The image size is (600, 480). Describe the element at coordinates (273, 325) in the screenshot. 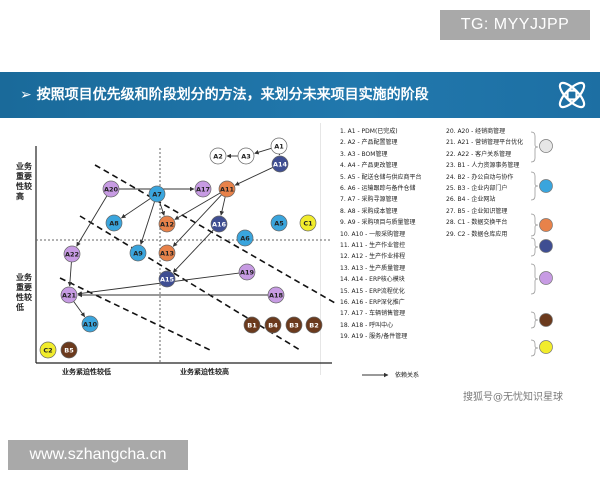

I see `svg-text: B4` at that location.